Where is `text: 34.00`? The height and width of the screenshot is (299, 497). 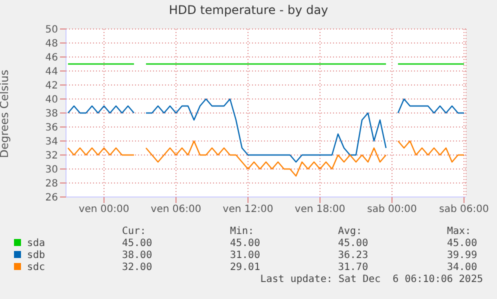 text: 34.00 is located at coordinates (462, 267).